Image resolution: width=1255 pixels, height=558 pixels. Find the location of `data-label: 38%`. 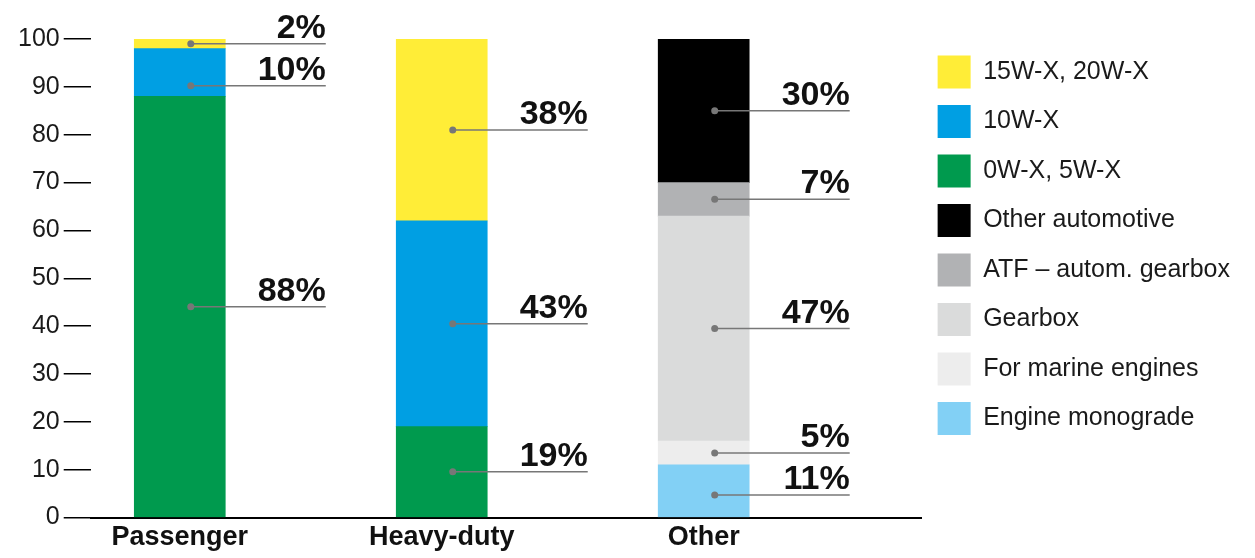

data-label: 38% is located at coordinates (553, 111).